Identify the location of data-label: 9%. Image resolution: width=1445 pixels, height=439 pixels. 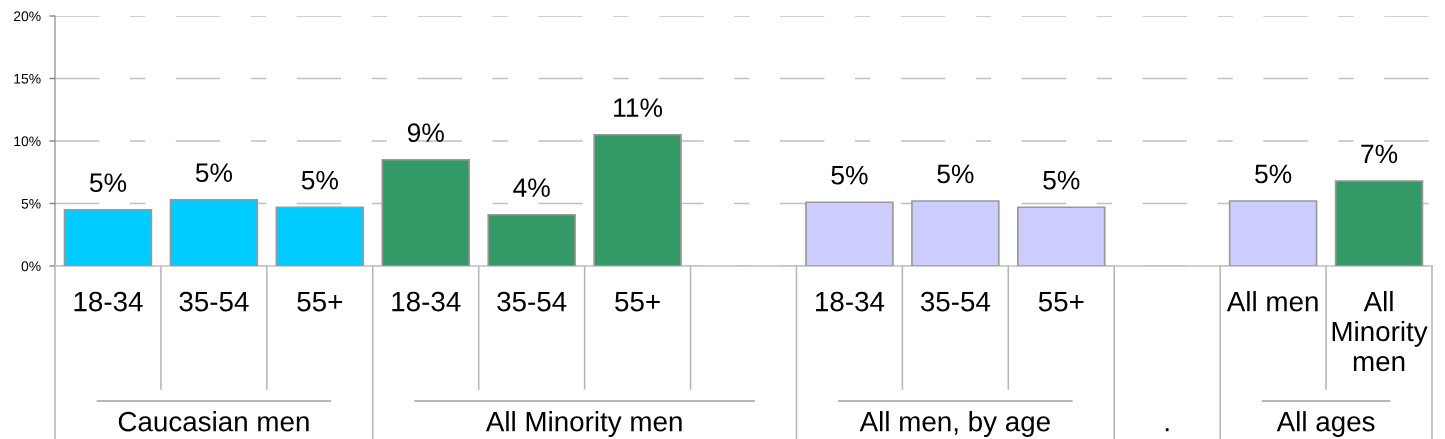
(425, 133).